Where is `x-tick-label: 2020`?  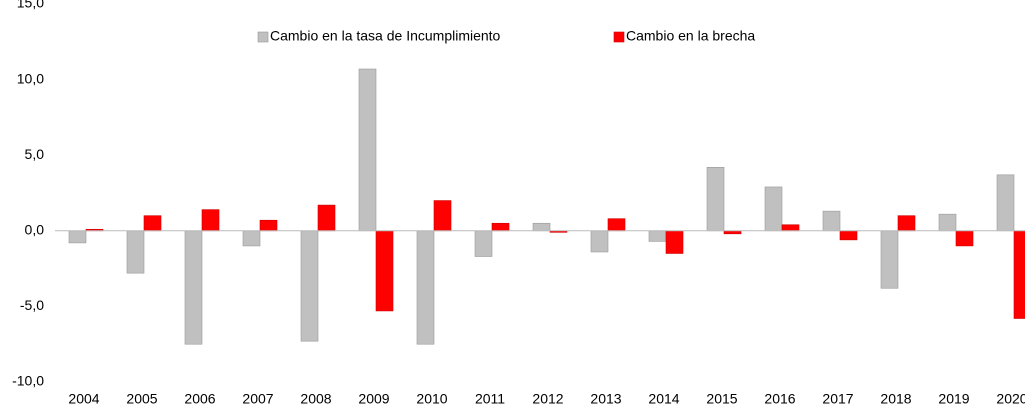
x-tick-label: 2020 is located at coordinates (1010, 399).